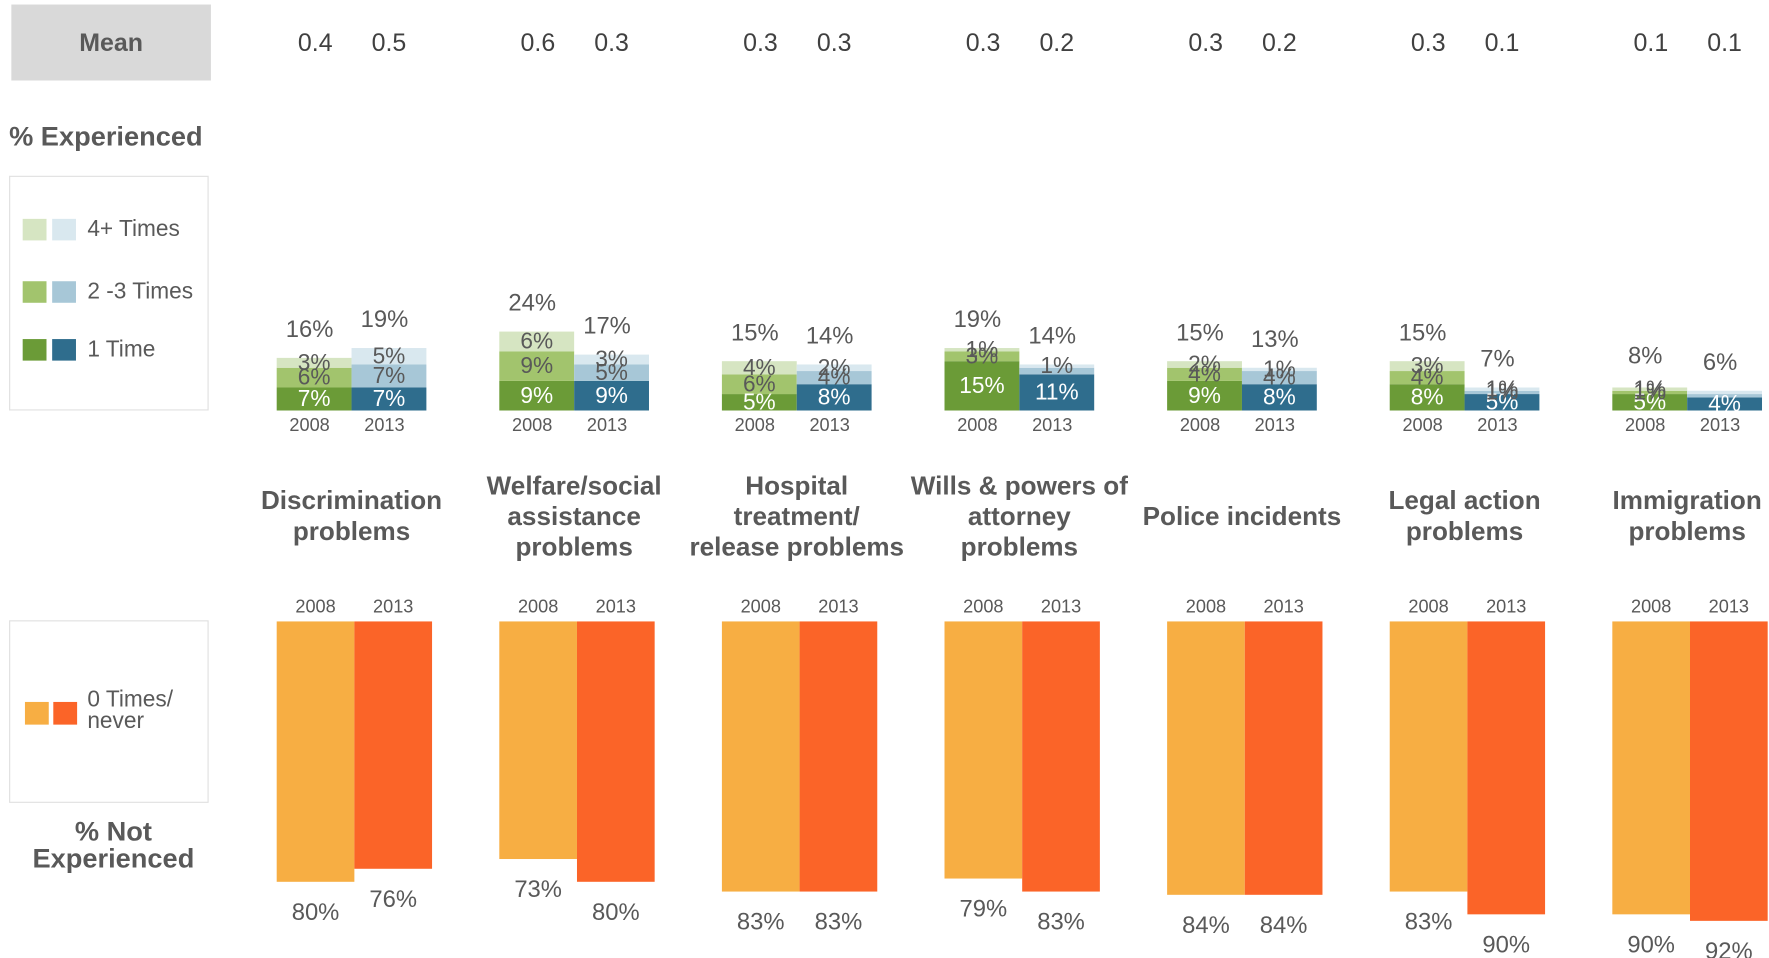 The width and height of the screenshot is (1769, 958). Describe the element at coordinates (133, 228) in the screenshot. I see `legend-label: 4+ Times` at that location.